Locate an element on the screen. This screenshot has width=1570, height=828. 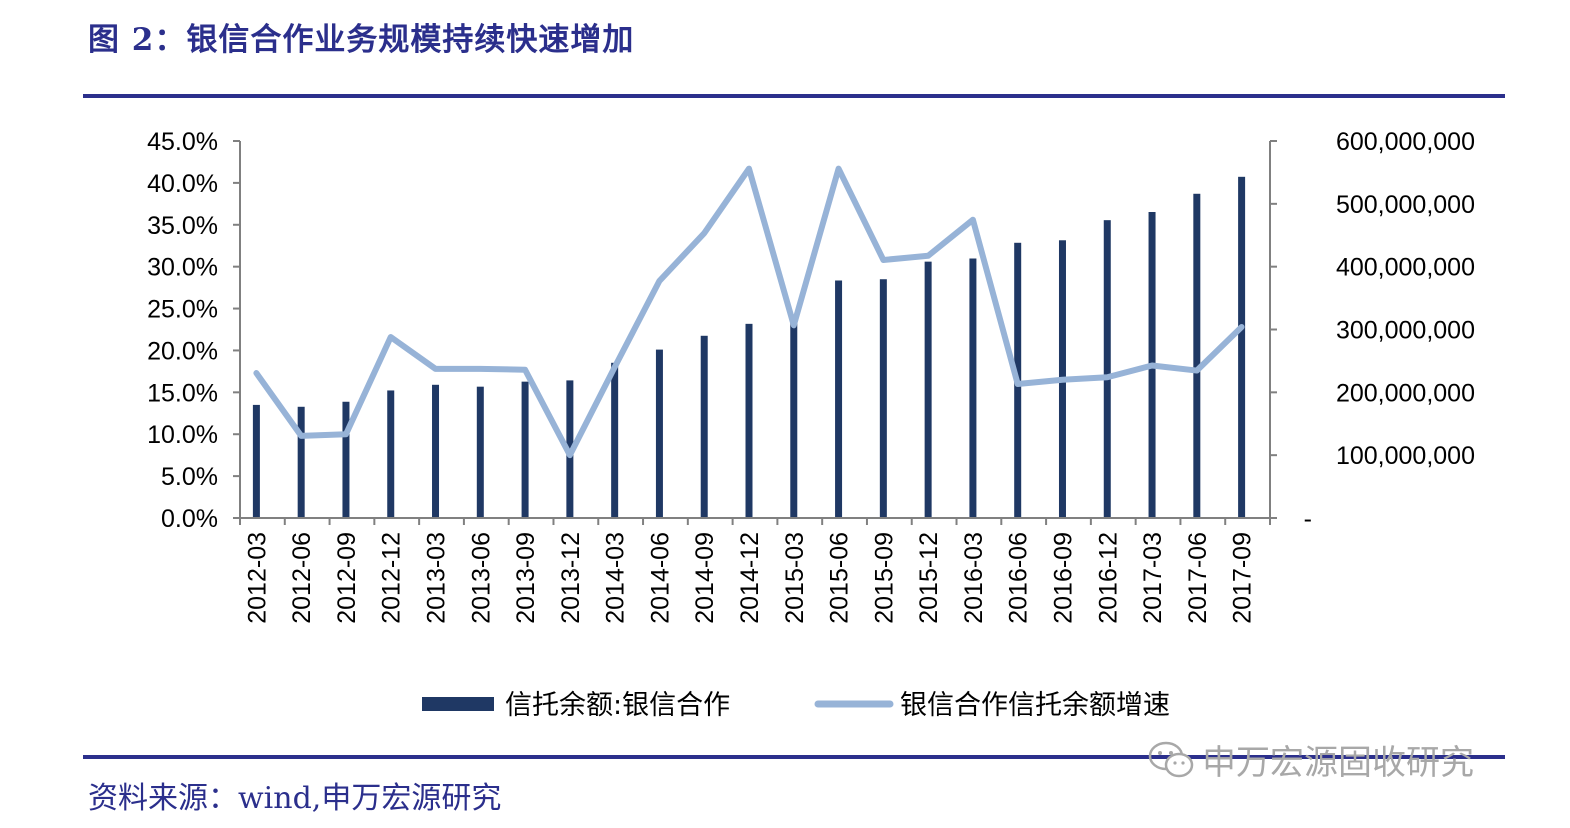
left-tick-label: 40.0% is located at coordinates (182, 184).